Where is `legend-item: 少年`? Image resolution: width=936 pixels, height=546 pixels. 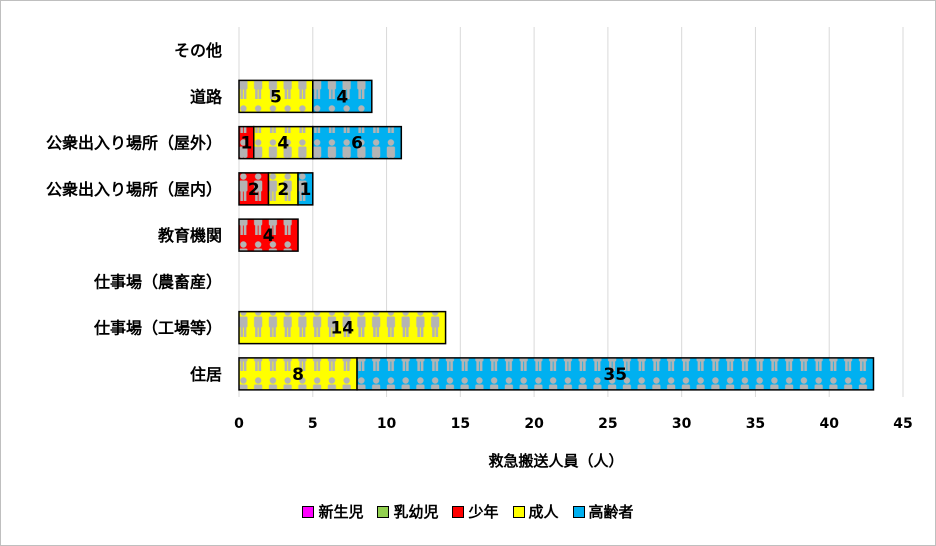
legend-item: 少年 is located at coordinates (475, 511).